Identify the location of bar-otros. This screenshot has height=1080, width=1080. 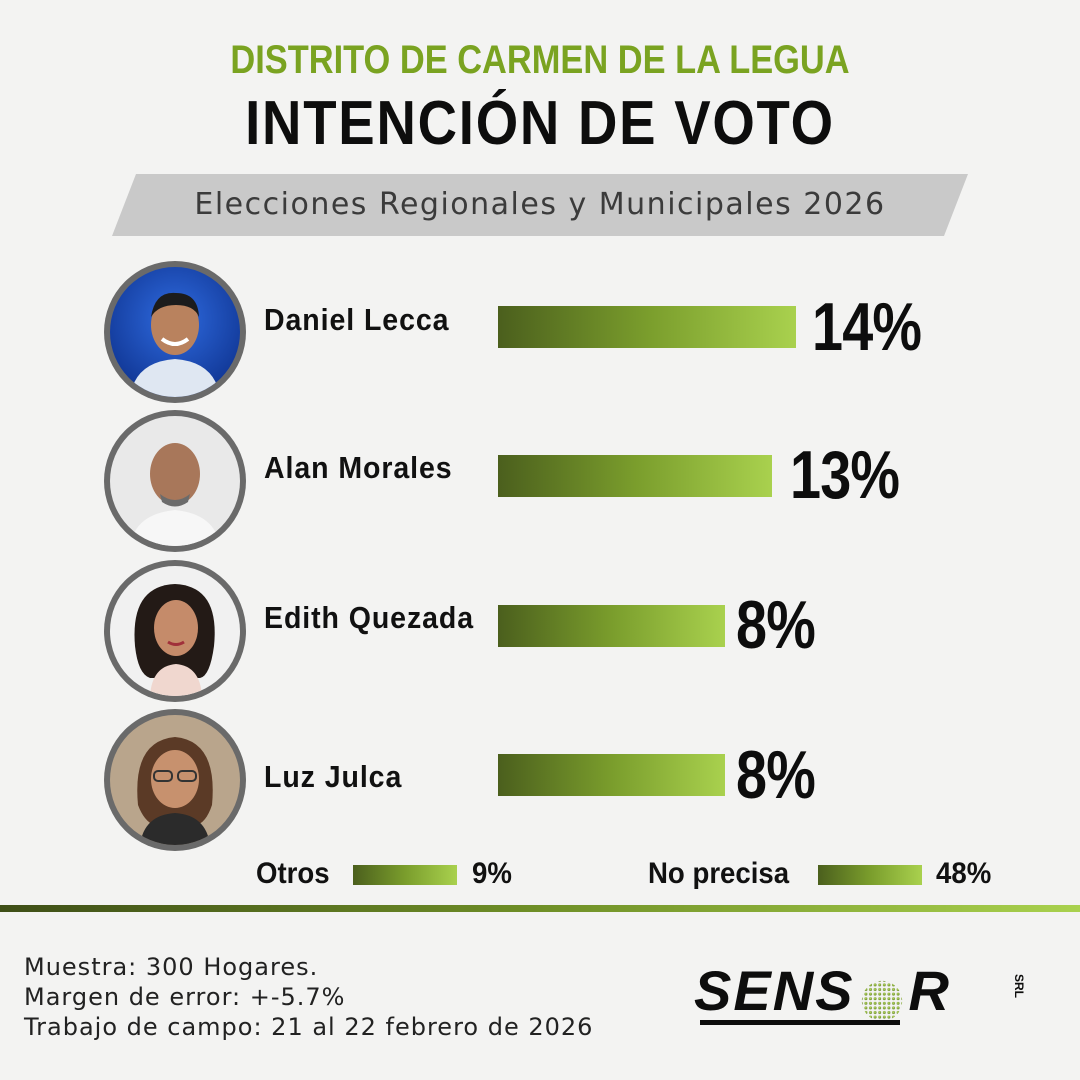
(405, 875).